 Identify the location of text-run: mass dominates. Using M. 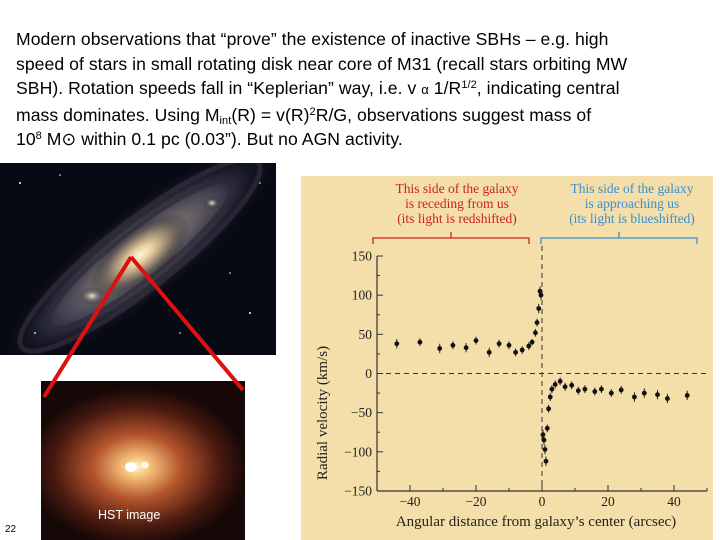
(118, 114).